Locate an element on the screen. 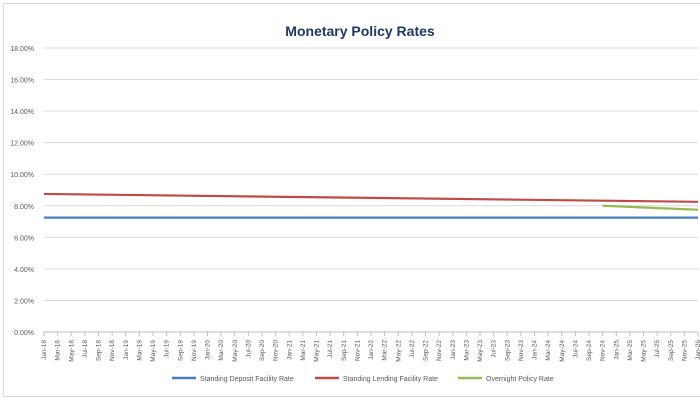 This screenshot has height=405, width=700. x-tick-label: Mar-24 is located at coordinates (548, 350).